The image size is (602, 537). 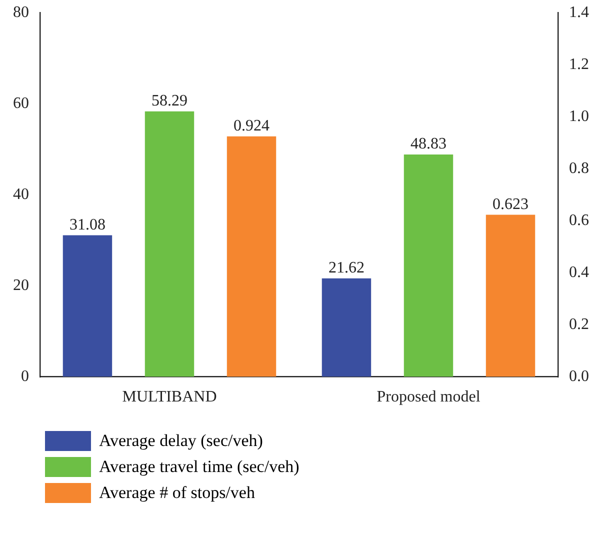 I want to click on y-tick-label: 80, so click(x=21, y=12).